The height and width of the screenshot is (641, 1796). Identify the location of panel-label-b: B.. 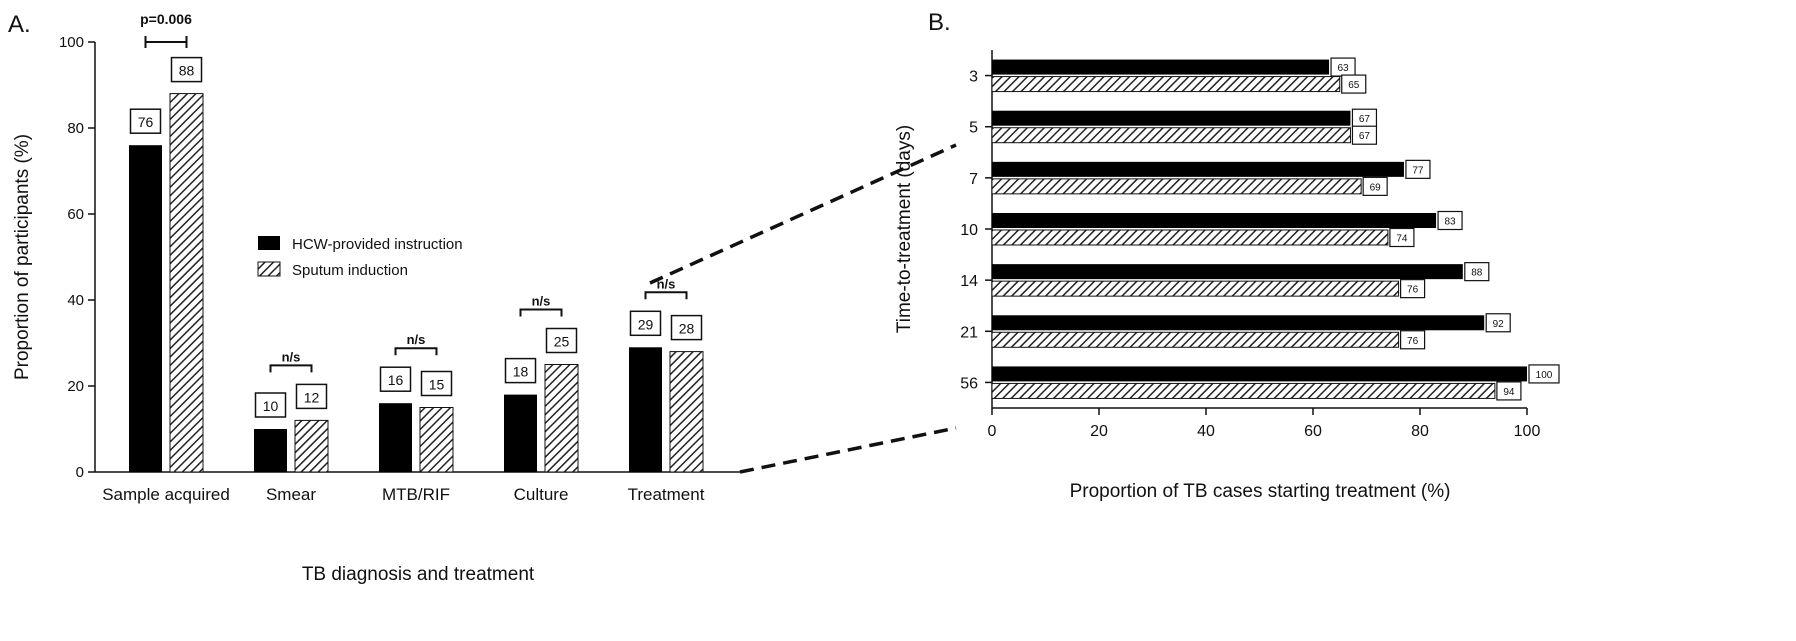
(939, 22).